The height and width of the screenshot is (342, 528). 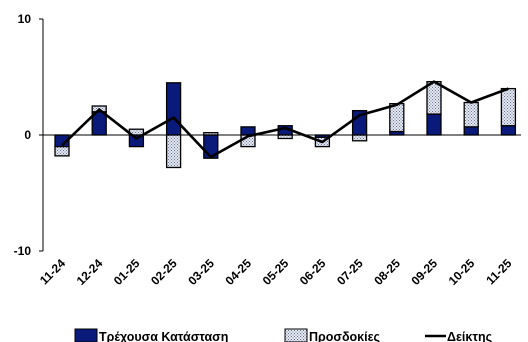 I want to click on legend-item-index: Δείκτης, so click(x=458, y=336).